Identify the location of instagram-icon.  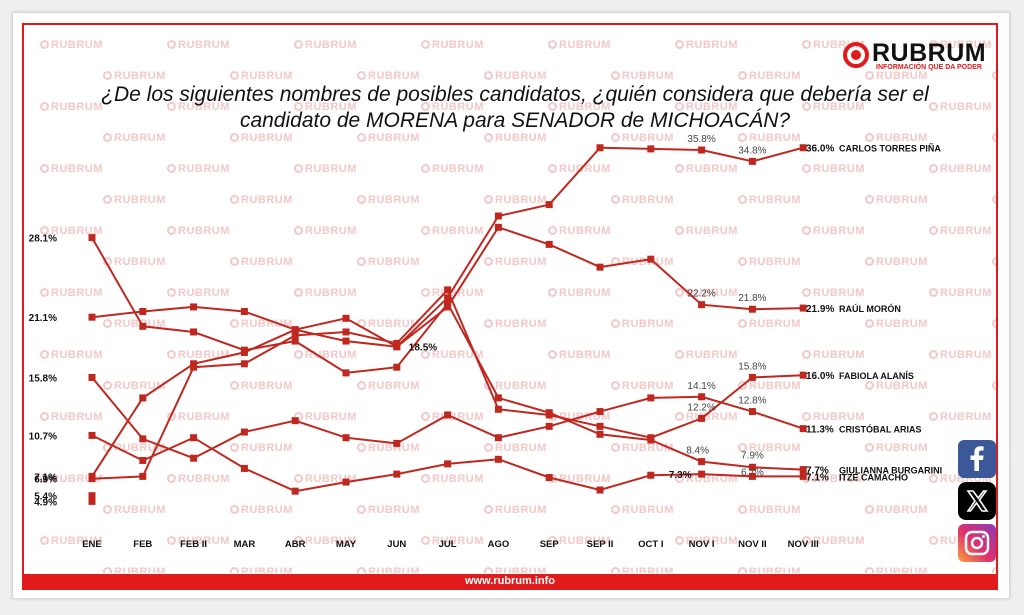
(977, 543).